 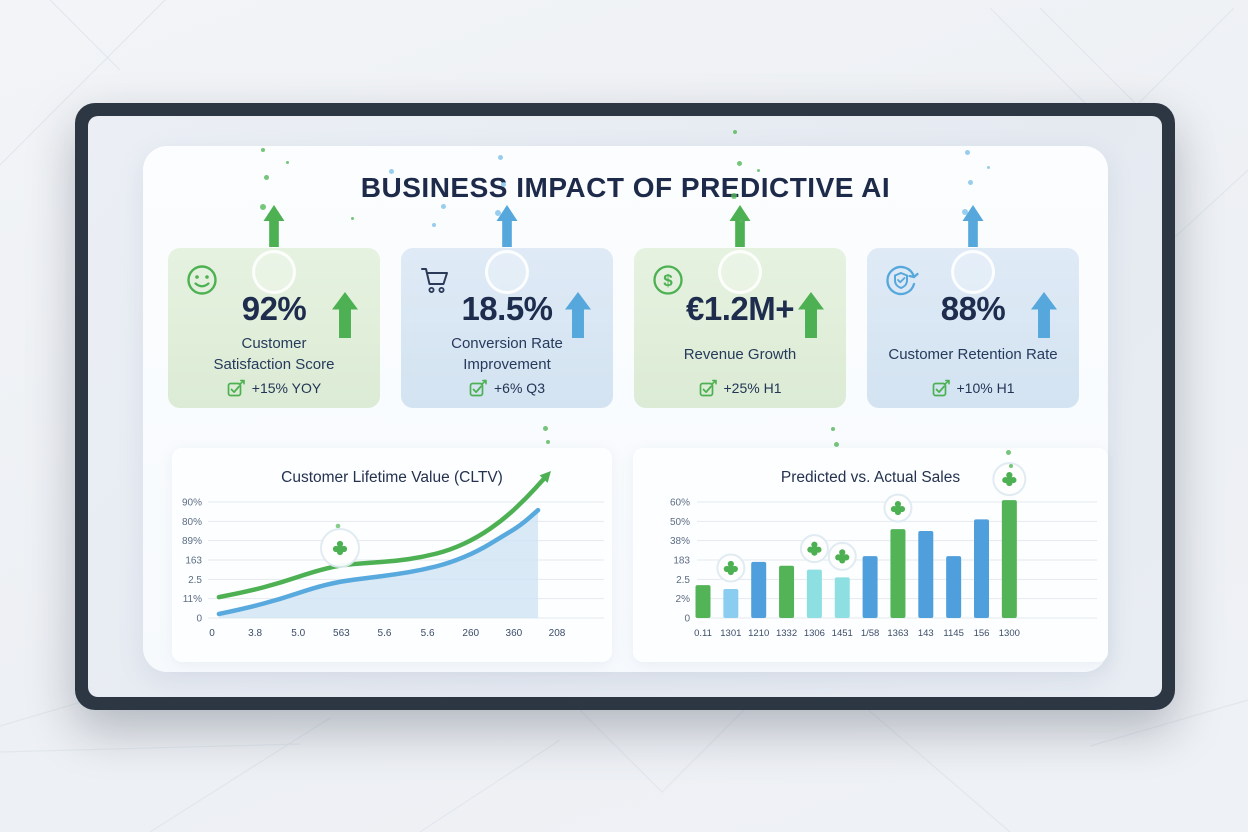 I want to click on kpi-label: Conversion Rate Improvement, so click(x=507, y=354).